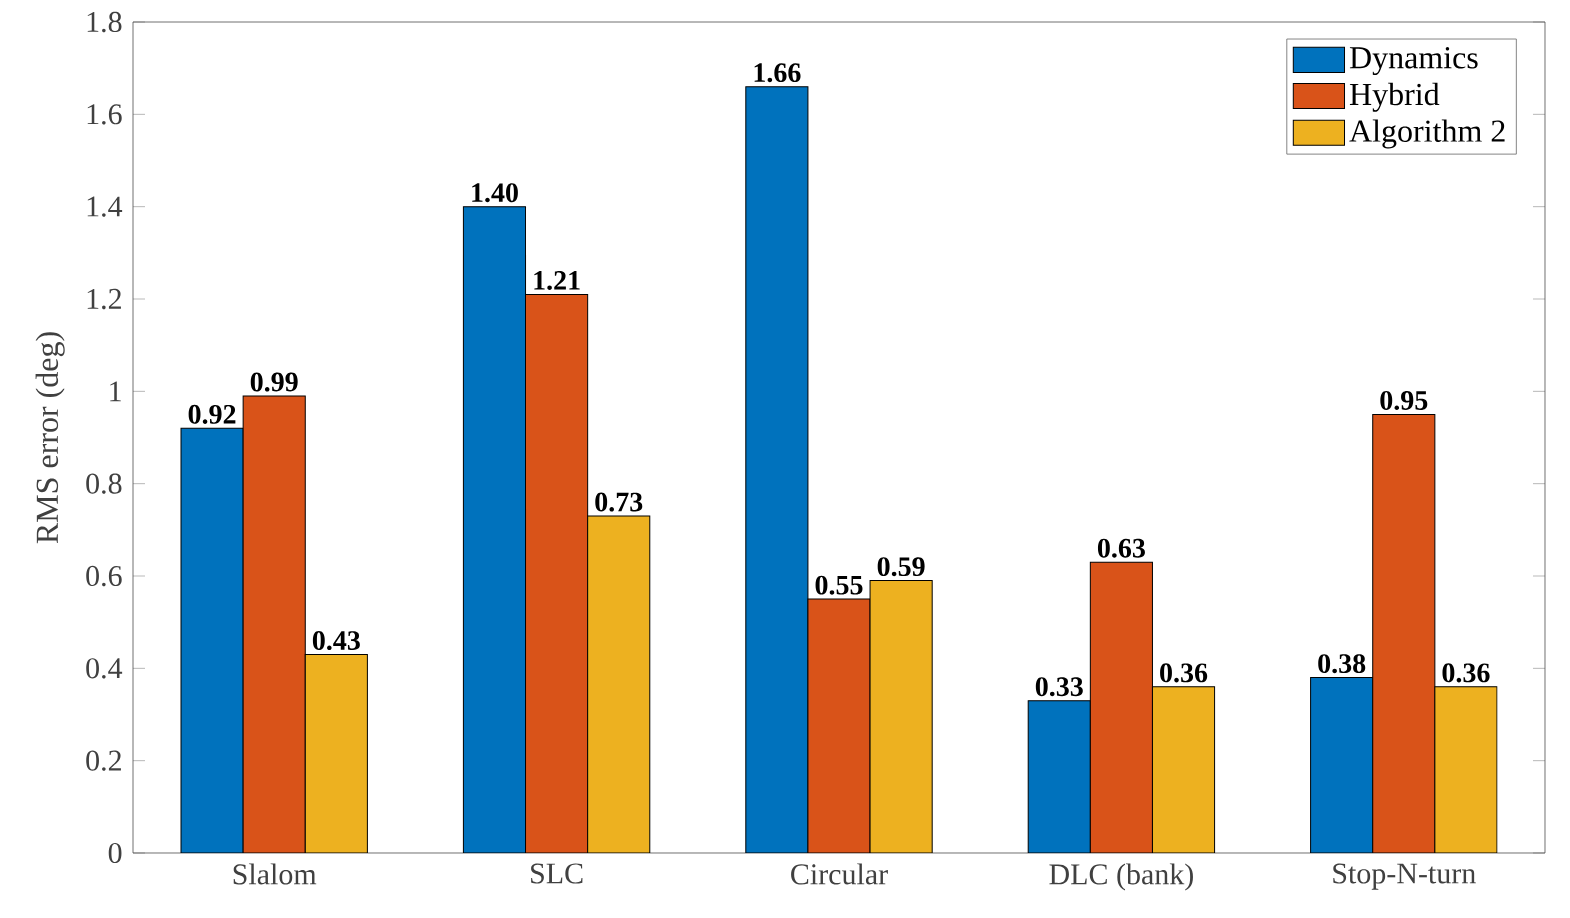 This screenshot has width=1570, height=918. Describe the element at coordinates (104, 576) in the screenshot. I see `y-tick-label: 0.6` at that location.